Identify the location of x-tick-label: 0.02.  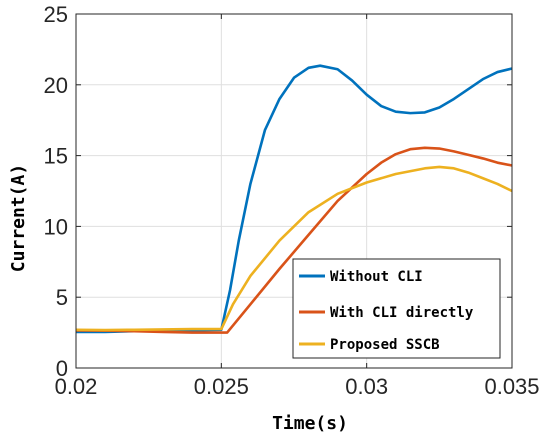
(76, 386).